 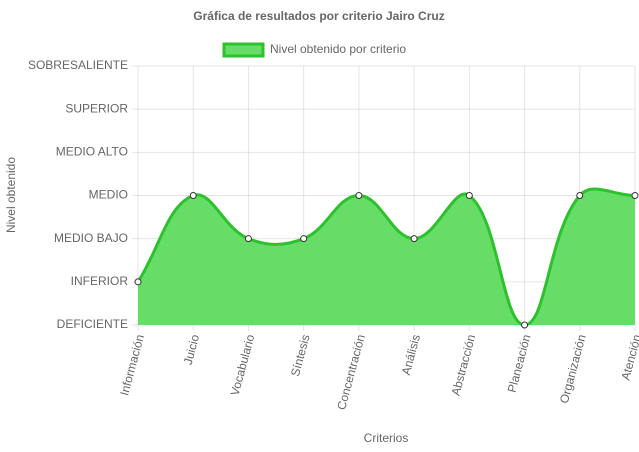 I want to click on y-tick-label: DEFICIENTE, so click(x=92, y=324).